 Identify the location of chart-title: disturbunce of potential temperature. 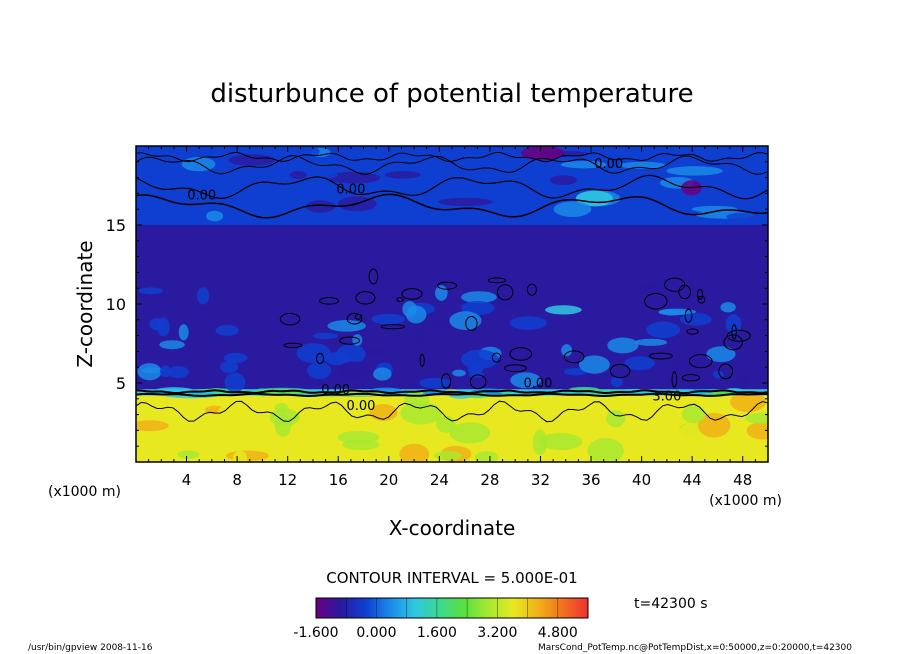
(451, 94).